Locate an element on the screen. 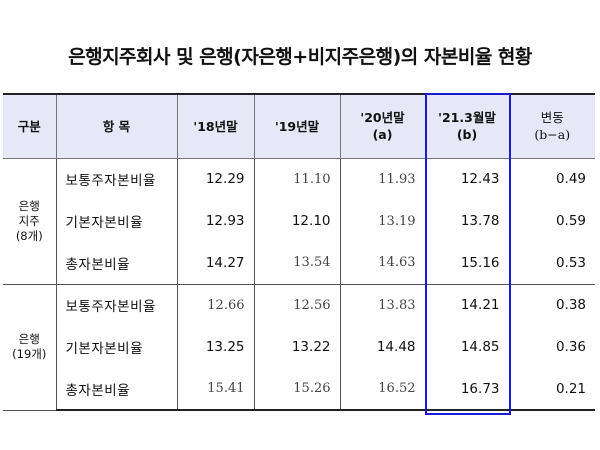 Image resolution: width=600 pixels, height=450 pixels. value-change: 0.49 is located at coordinates (551, 179).